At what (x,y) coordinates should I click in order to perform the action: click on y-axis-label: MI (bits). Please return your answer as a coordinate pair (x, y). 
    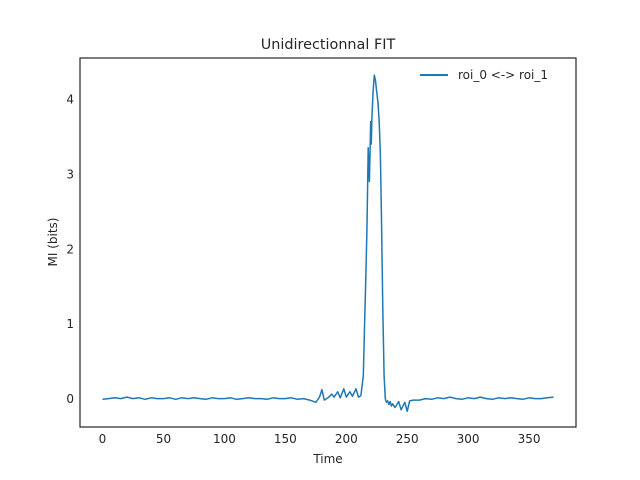
    Looking at the image, I should click on (53, 242).